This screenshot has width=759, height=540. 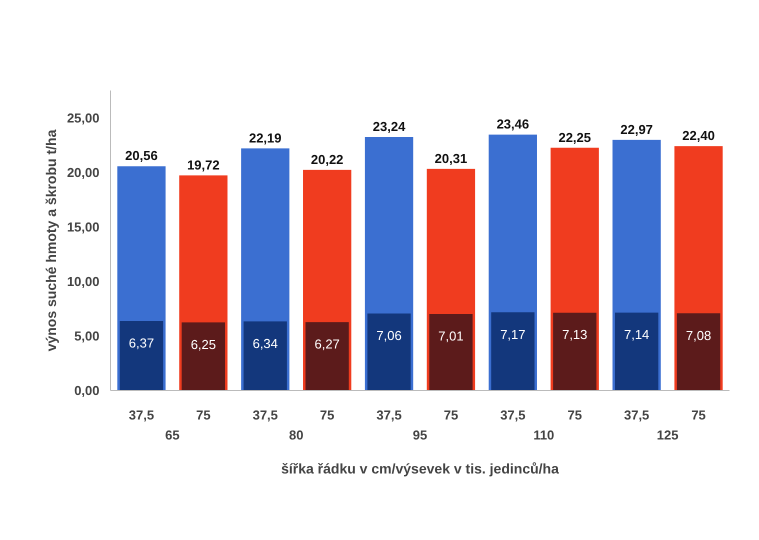 What do you see at coordinates (265, 138) in the screenshot?
I see `data-label: 22,19` at bounding box center [265, 138].